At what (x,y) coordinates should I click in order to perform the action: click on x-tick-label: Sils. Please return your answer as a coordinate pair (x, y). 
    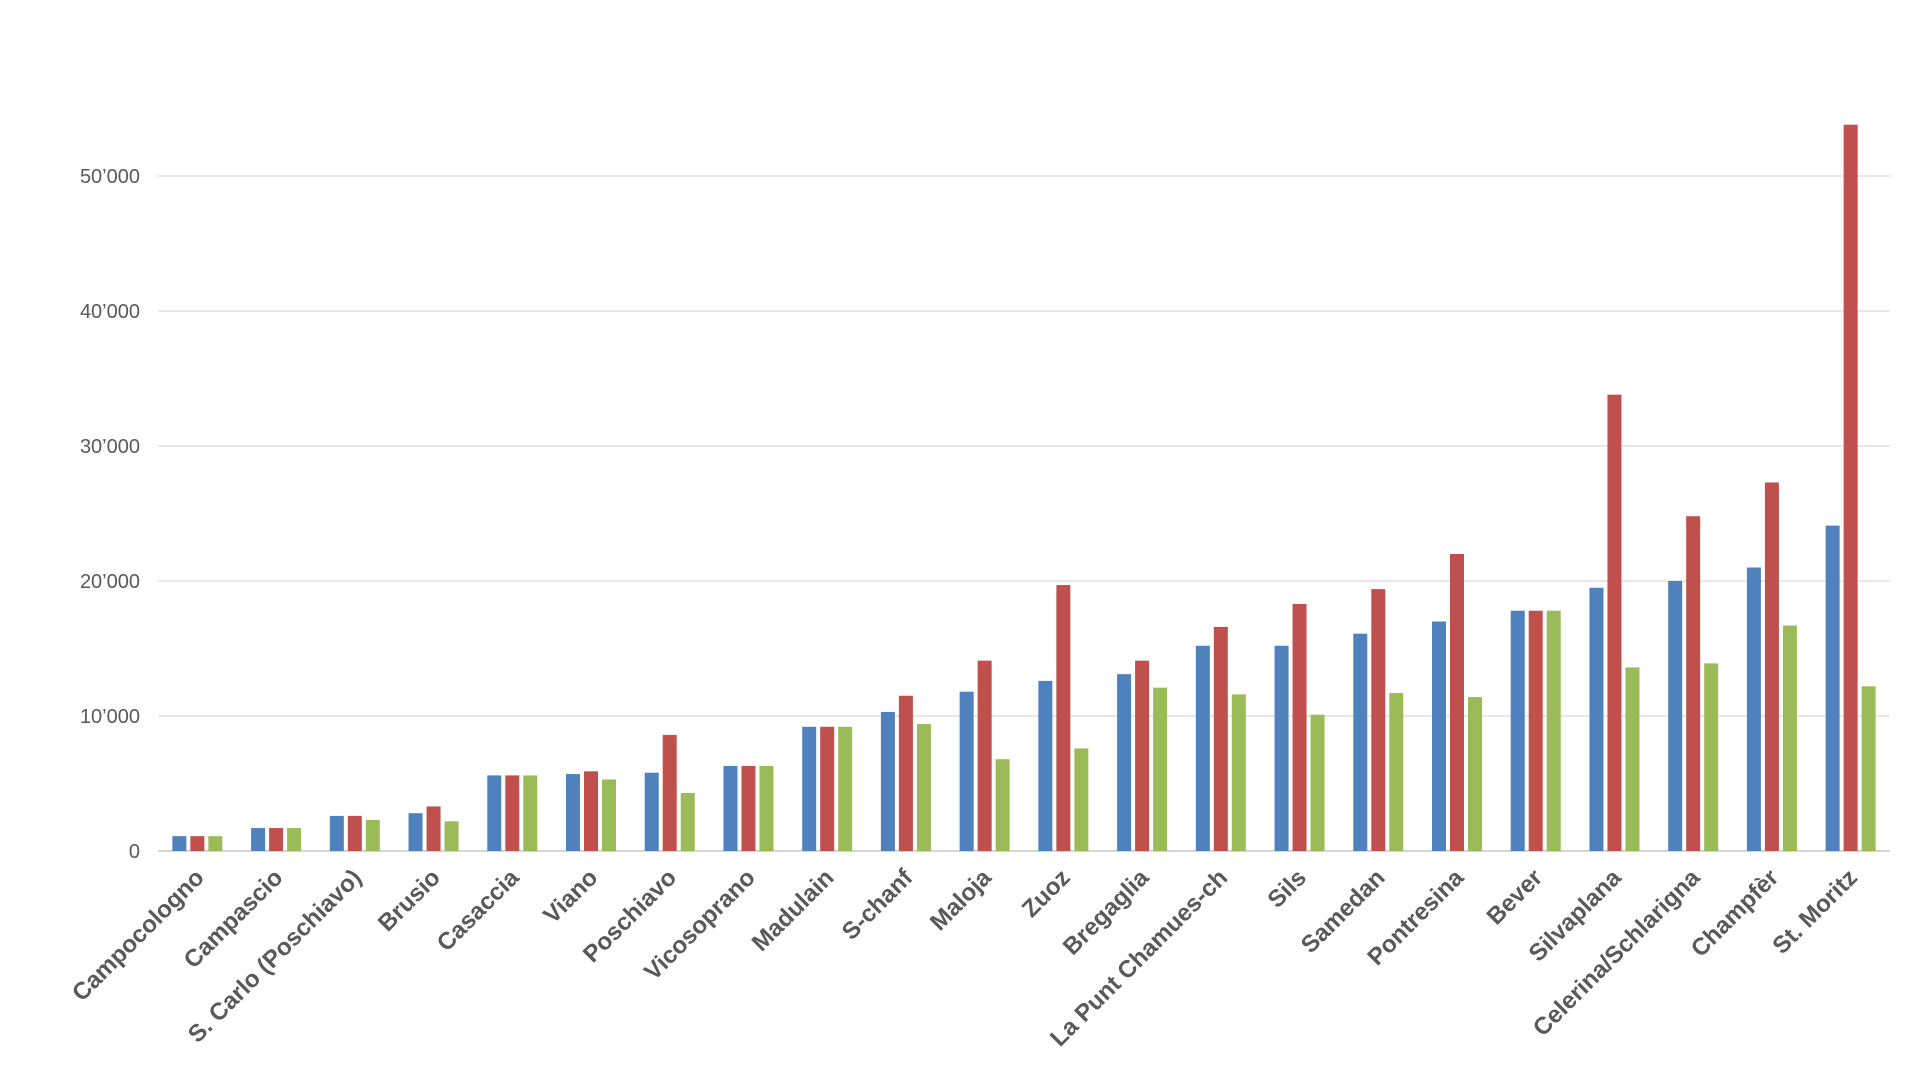
    Looking at the image, I should click on (1287, 888).